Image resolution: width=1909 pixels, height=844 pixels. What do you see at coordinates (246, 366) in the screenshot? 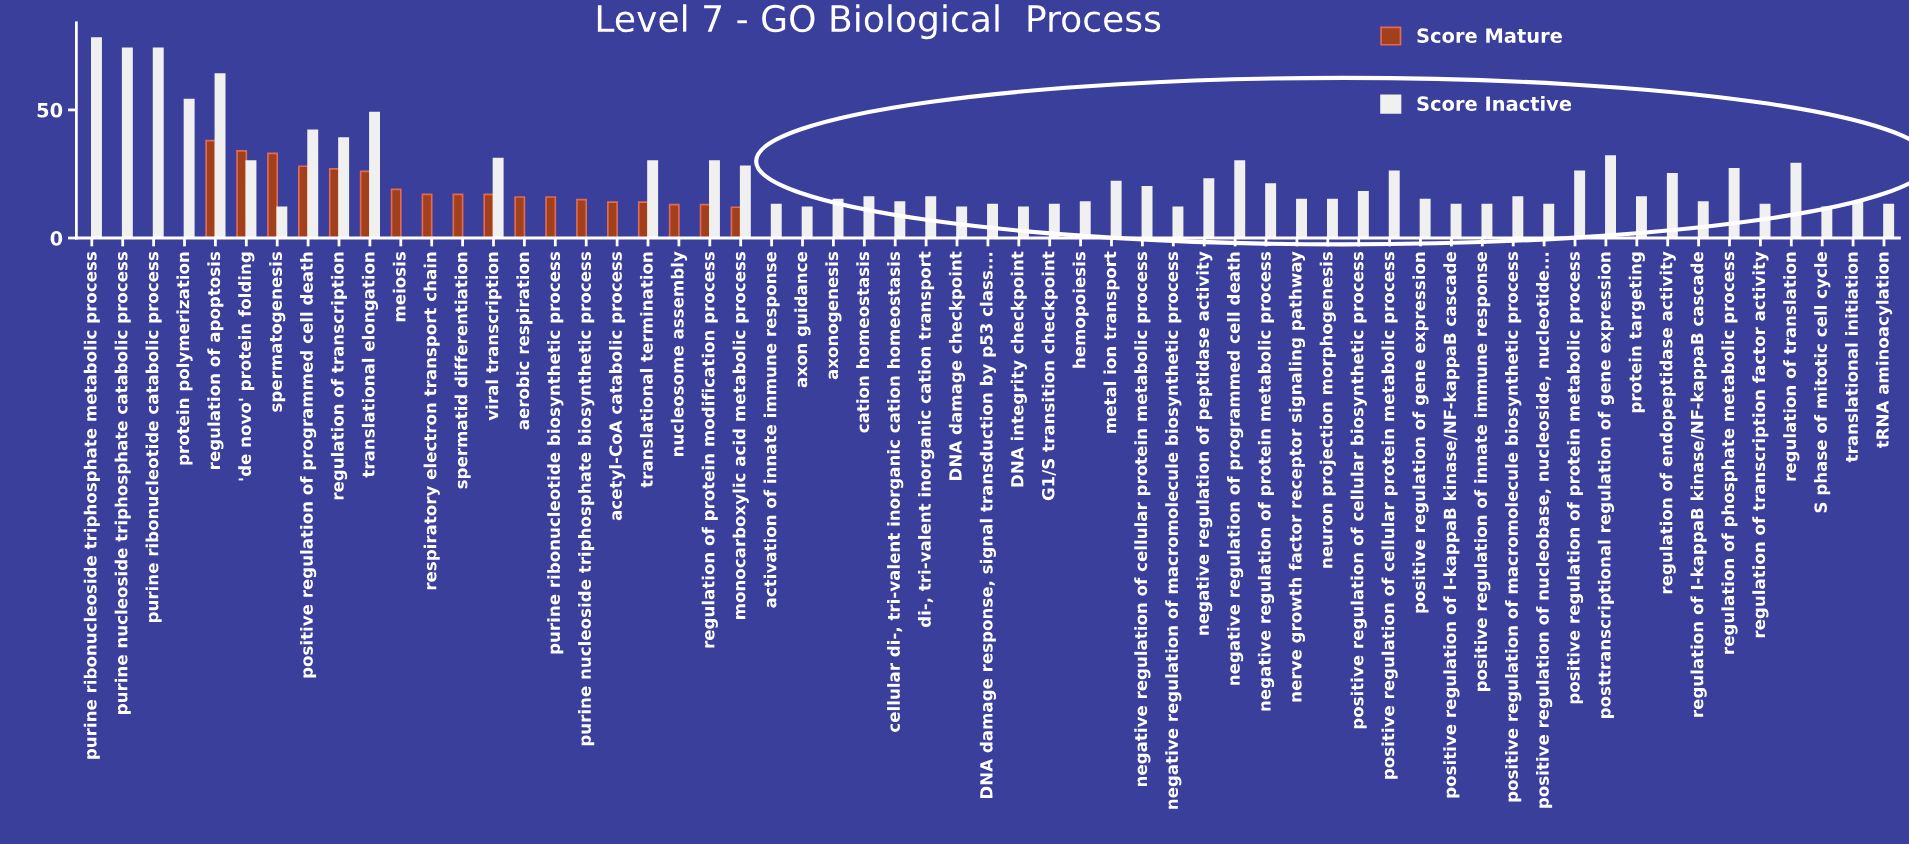
I see `x-tick-label: 'de novo' protein folding` at bounding box center [246, 366].